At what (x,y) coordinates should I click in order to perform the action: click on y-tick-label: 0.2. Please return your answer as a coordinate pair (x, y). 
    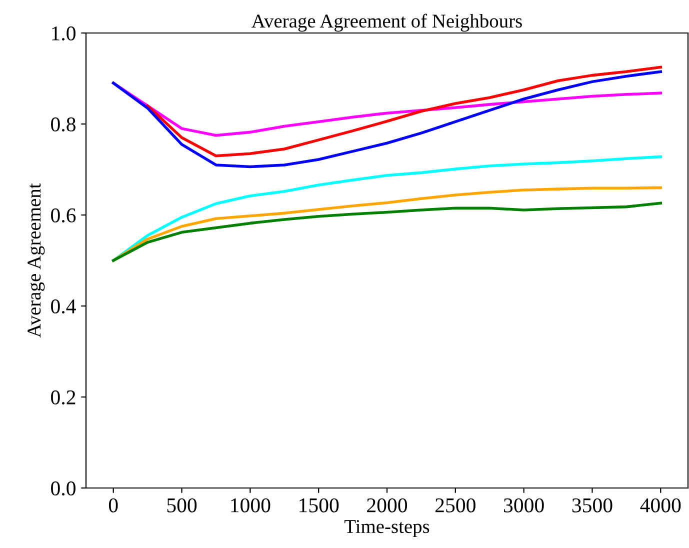
    Looking at the image, I should click on (63, 397).